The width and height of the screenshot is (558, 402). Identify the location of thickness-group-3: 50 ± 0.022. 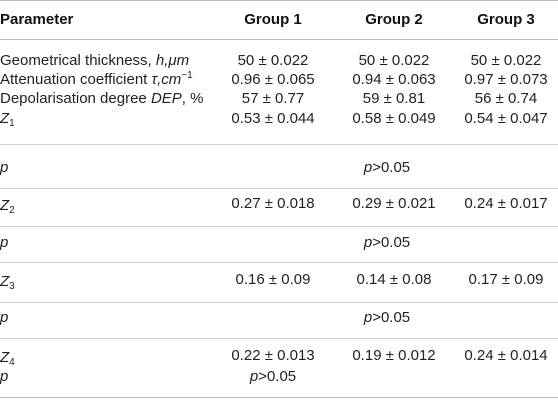
(506, 60).